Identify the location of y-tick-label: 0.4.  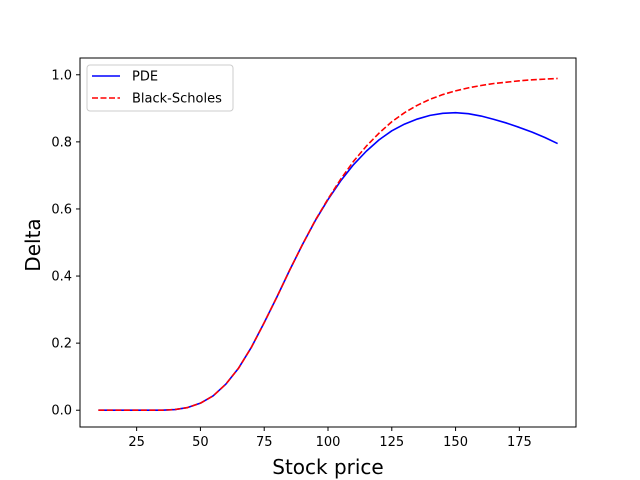
(61, 277).